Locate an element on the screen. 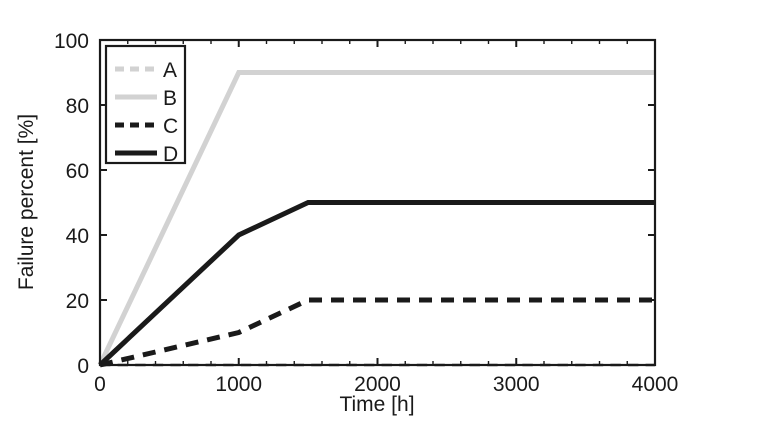 This screenshot has width=770, height=431. x-tick-label-3000: 3000 is located at coordinates (516, 384).